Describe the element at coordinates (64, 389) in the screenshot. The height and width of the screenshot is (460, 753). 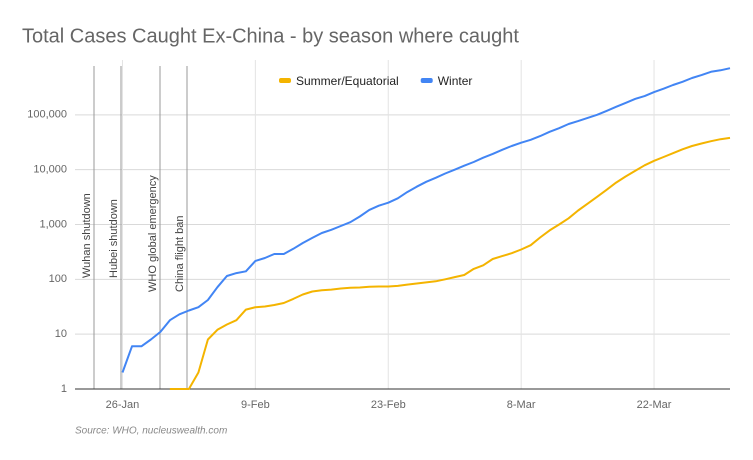
I see `y-tick-label: 1` at that location.